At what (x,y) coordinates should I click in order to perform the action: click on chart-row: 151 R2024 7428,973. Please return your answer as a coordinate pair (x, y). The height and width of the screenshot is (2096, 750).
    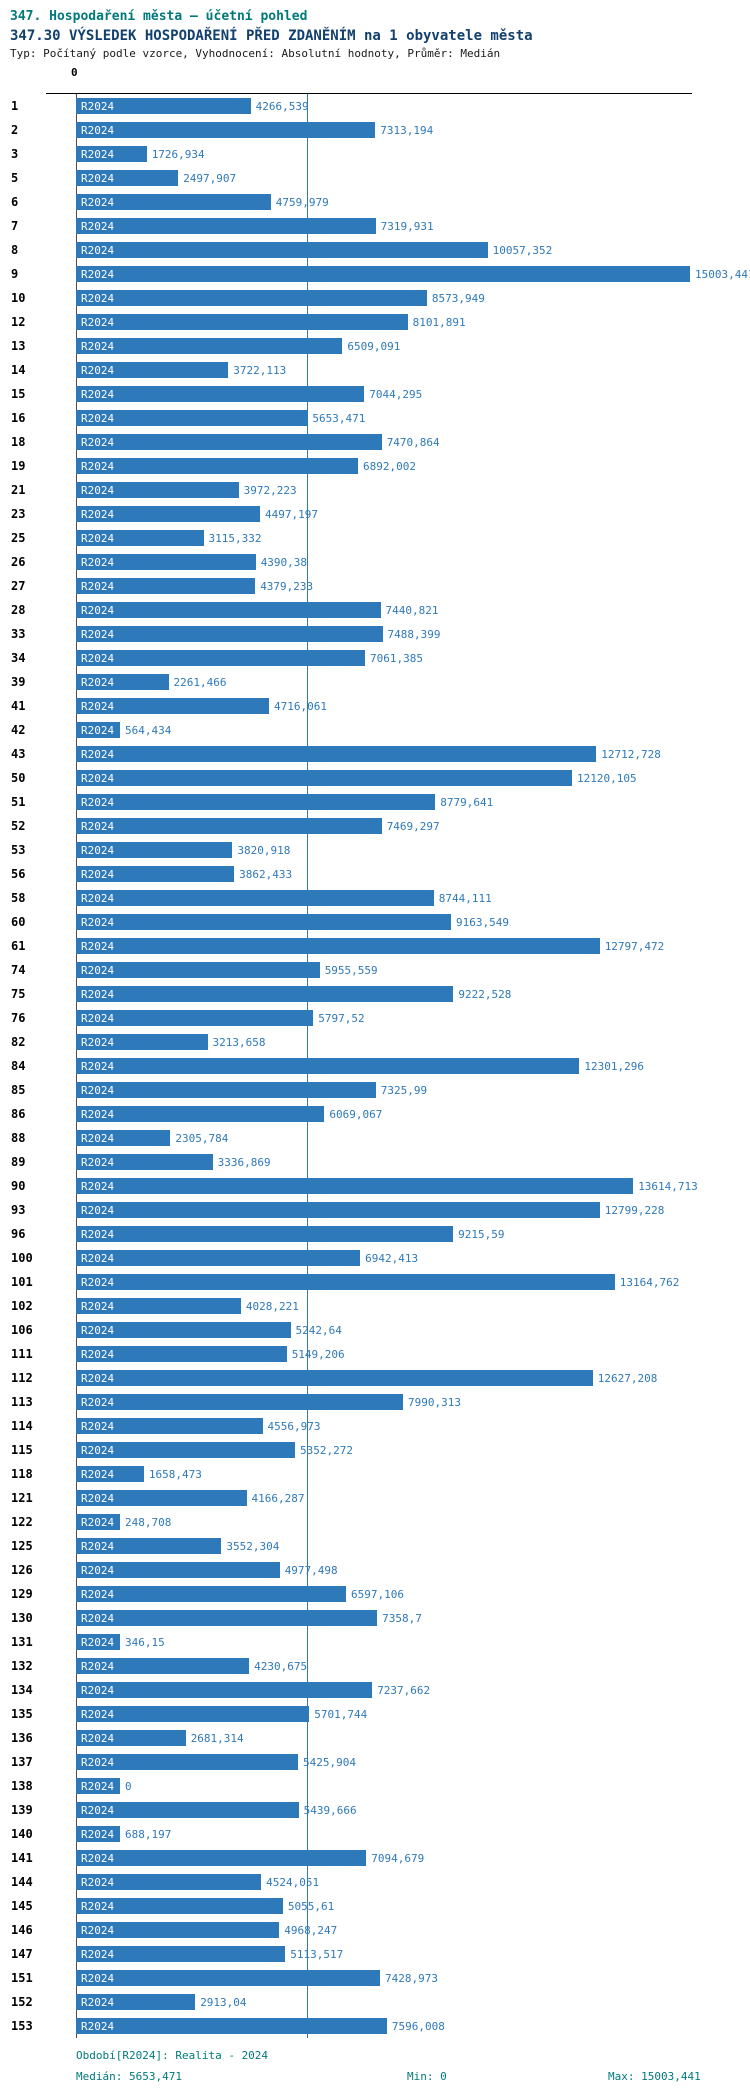
    Looking at the image, I should click on (375, 1978).